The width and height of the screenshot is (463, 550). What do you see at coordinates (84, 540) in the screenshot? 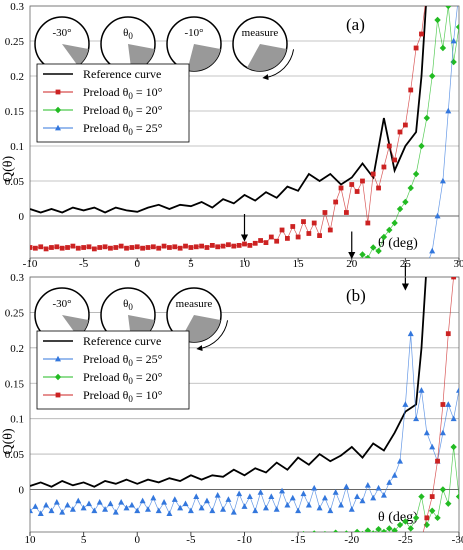
I see `x-tick-label: 5` at bounding box center [84, 540].